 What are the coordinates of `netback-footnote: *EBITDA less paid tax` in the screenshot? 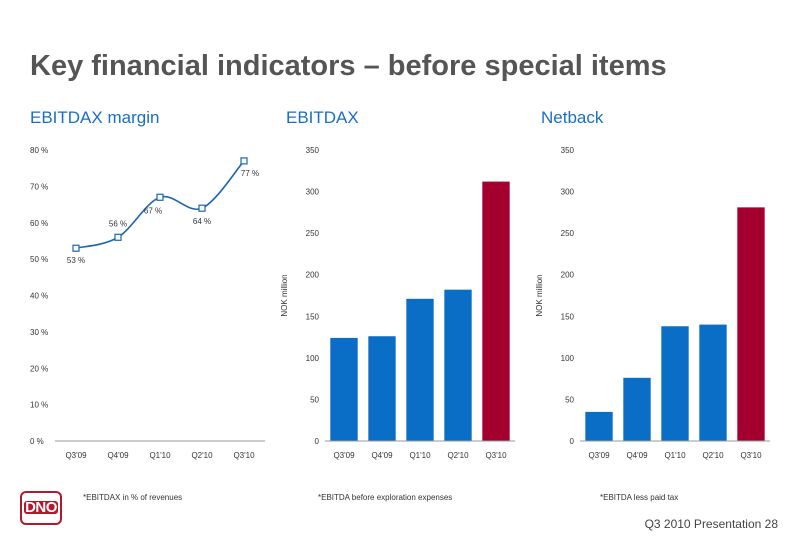 It's located at (639, 497).